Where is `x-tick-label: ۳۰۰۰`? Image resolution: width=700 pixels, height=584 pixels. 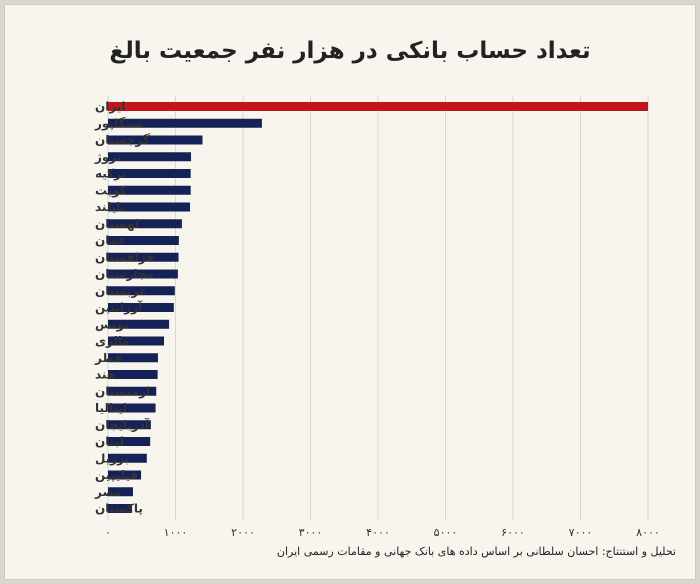
x-tick-label: ۳۰۰۰ is located at coordinates (311, 532).